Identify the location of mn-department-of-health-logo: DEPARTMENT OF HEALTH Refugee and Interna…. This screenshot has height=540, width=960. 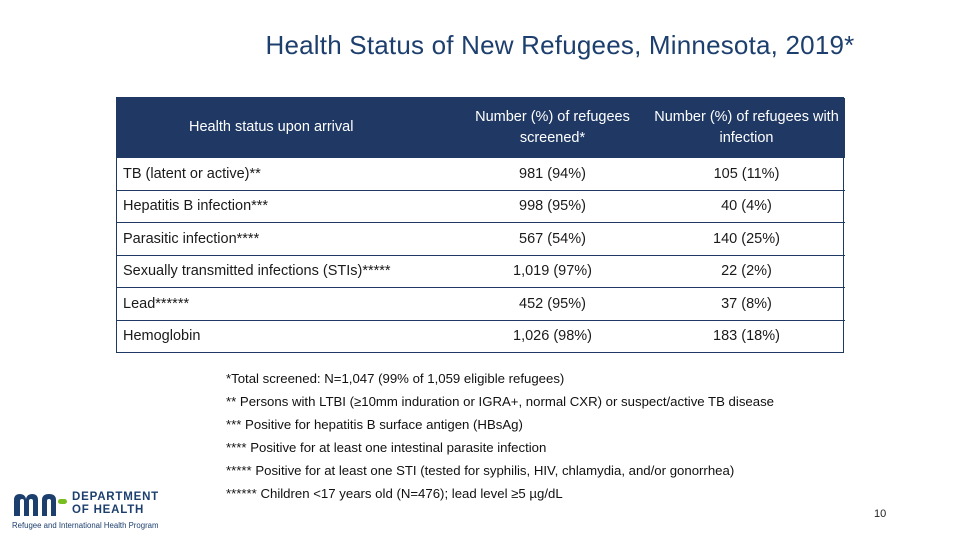
(92, 511).